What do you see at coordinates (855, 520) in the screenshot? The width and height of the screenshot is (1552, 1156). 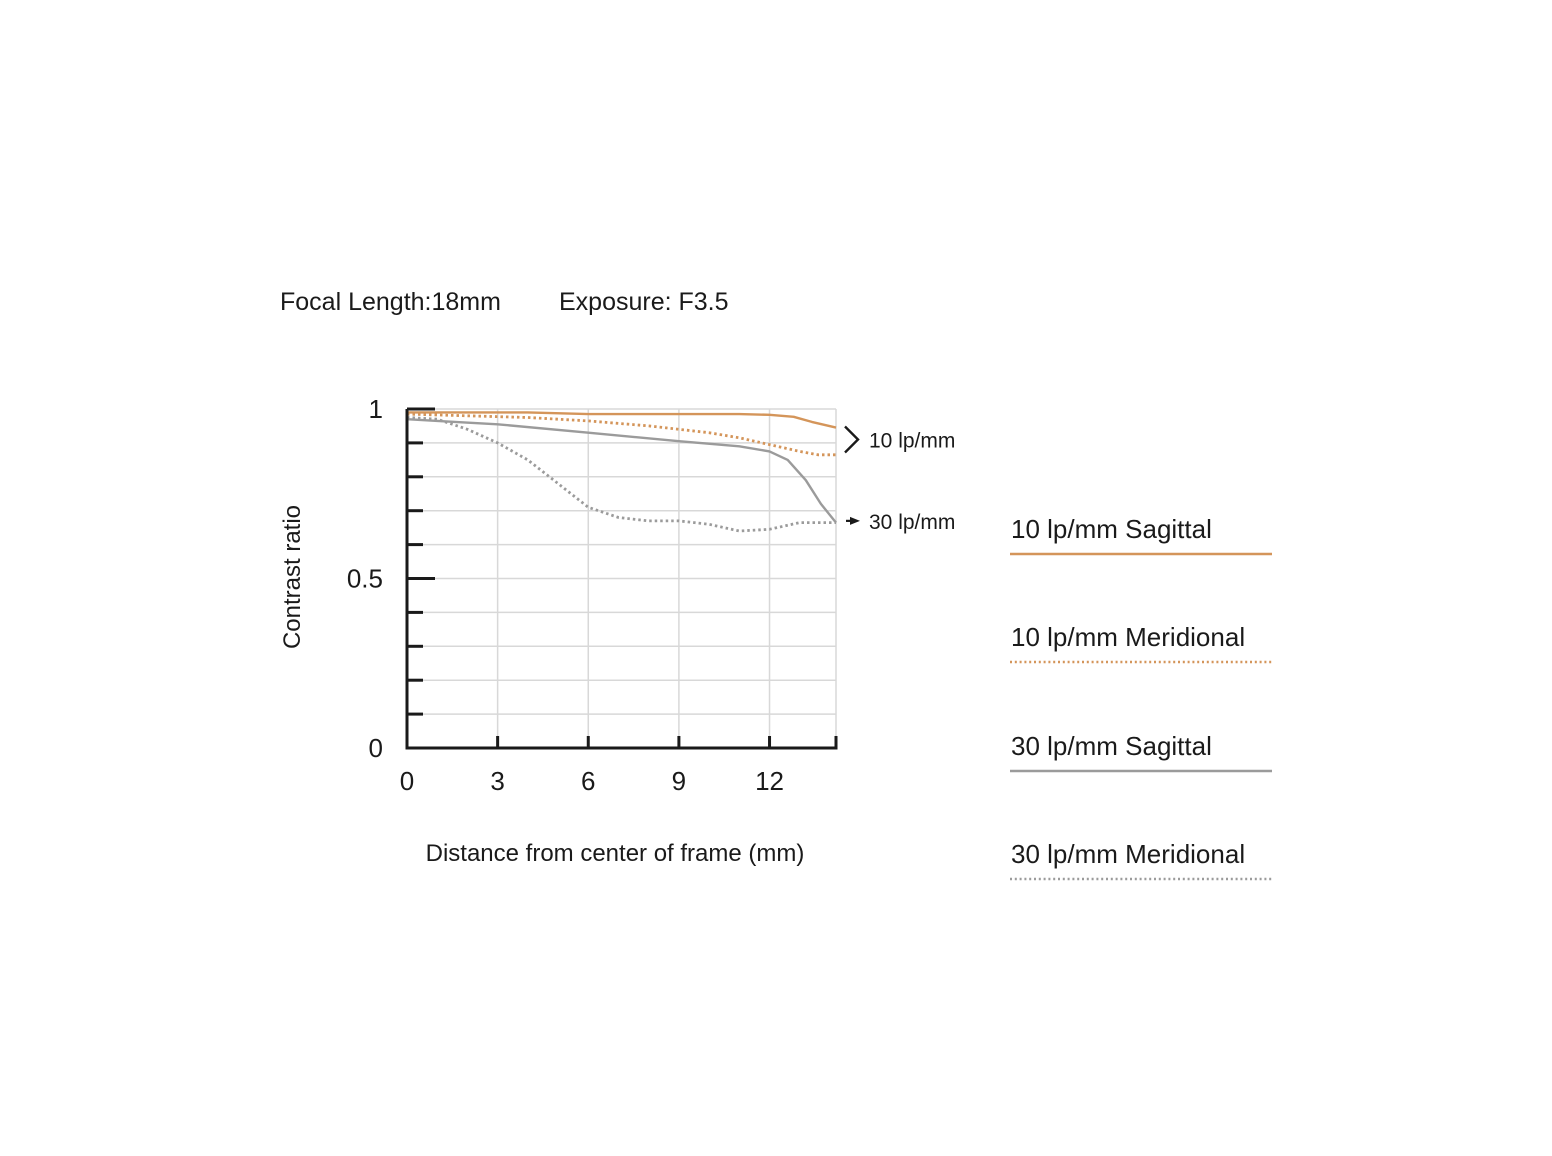 I see `arrow-head` at bounding box center [855, 520].